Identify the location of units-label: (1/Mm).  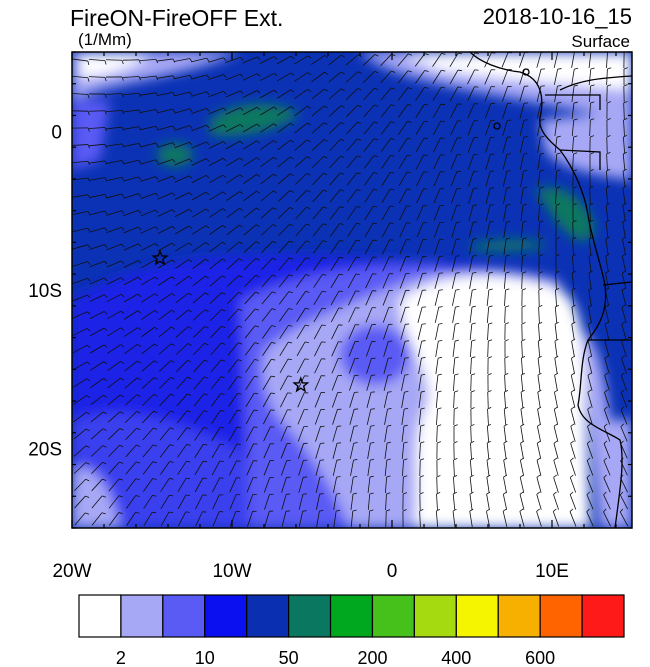
(105, 39).